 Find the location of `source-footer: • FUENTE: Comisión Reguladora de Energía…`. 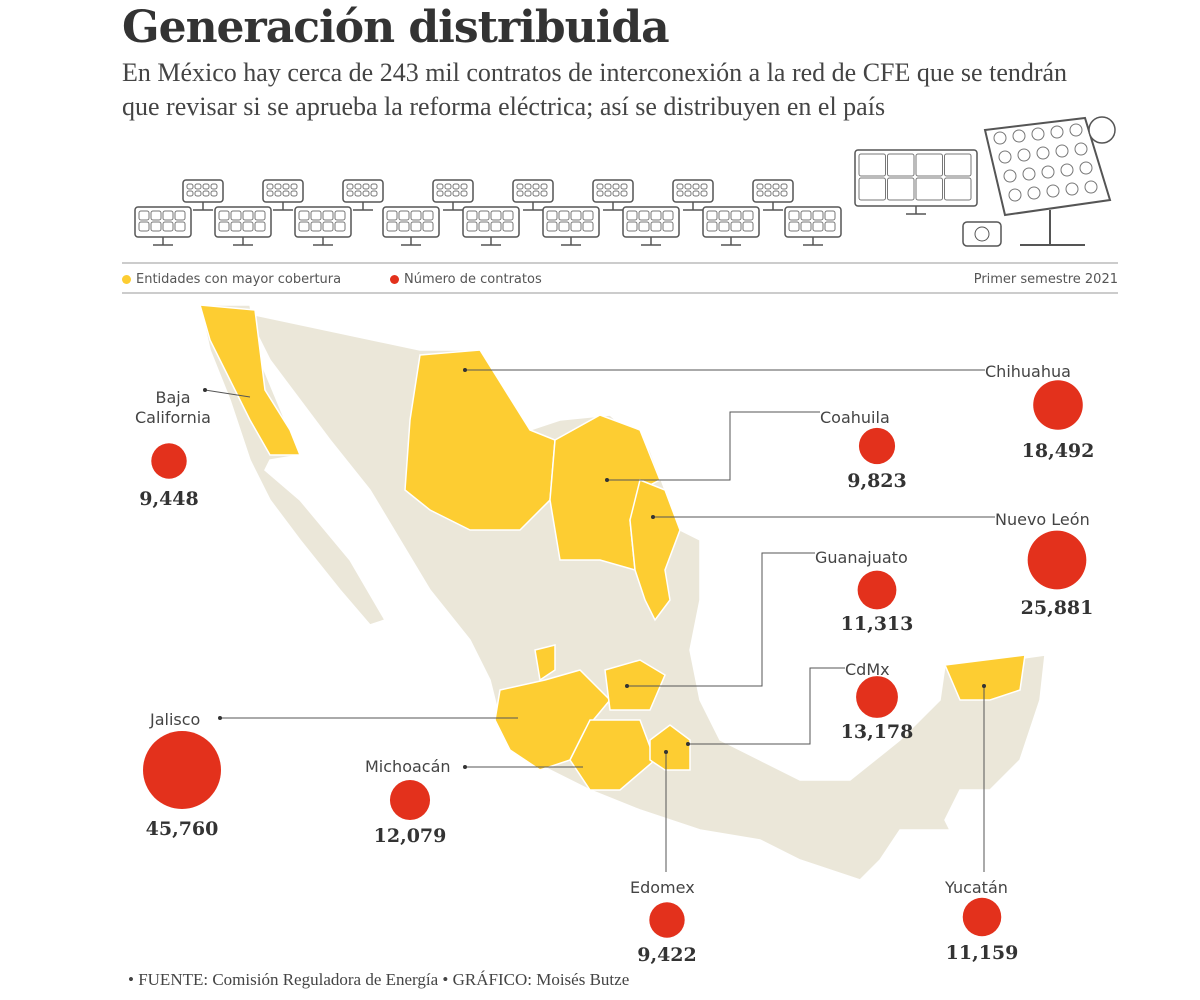

source-footer: • FUENTE: Comisión Reguladora de Energía… is located at coordinates (379, 979).